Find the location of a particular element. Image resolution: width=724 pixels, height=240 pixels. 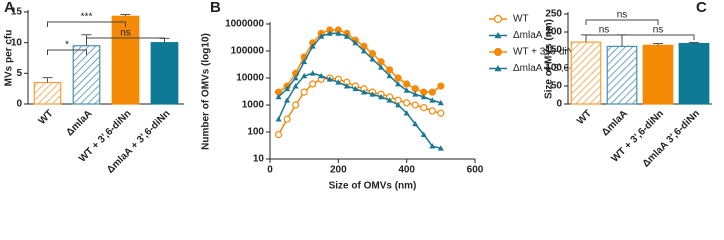

legend-label: WT is located at coordinates (521, 19).